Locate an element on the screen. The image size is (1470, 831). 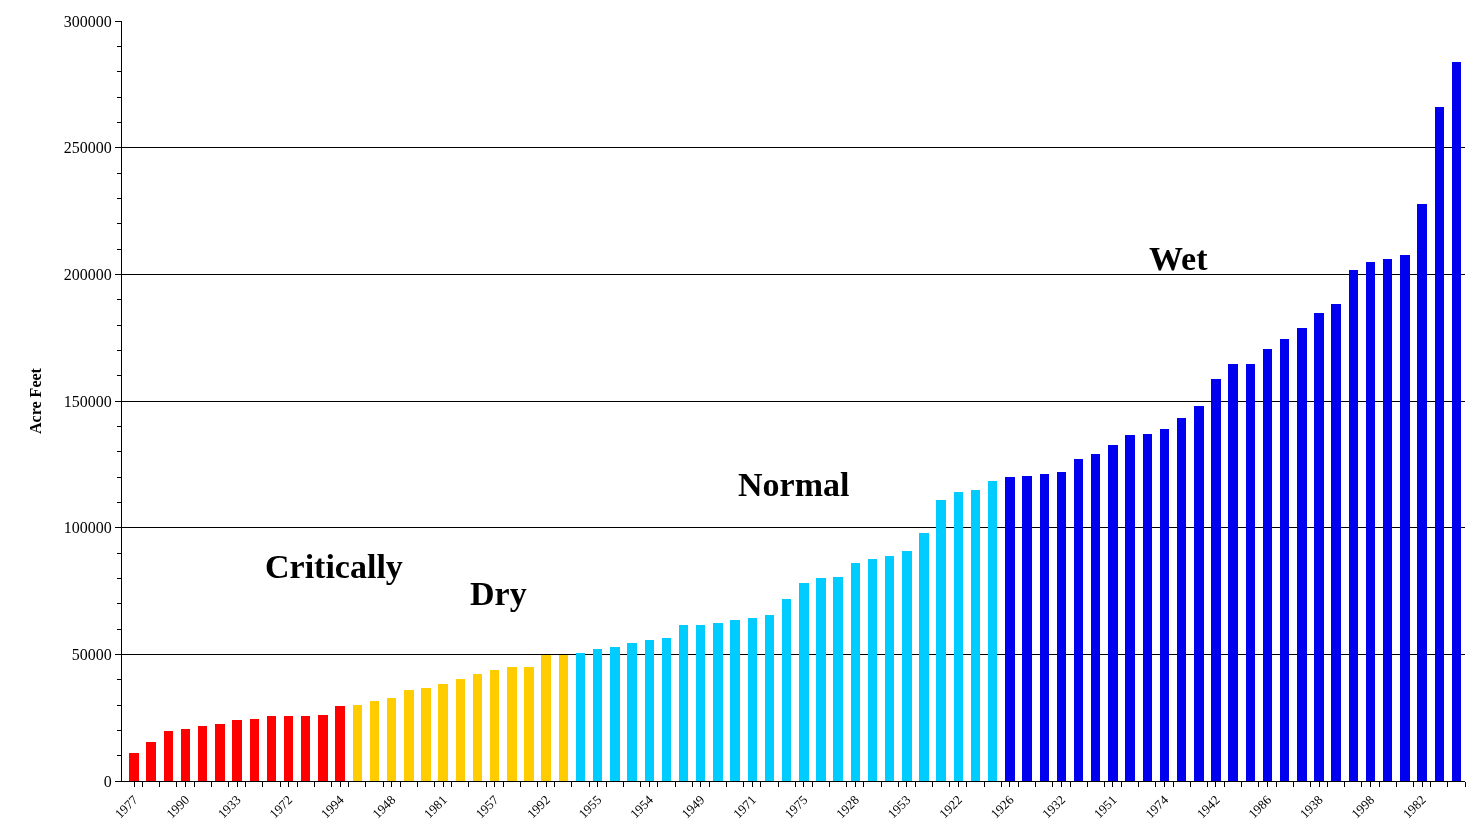
annotation: Wet is located at coordinates (1179, 258).